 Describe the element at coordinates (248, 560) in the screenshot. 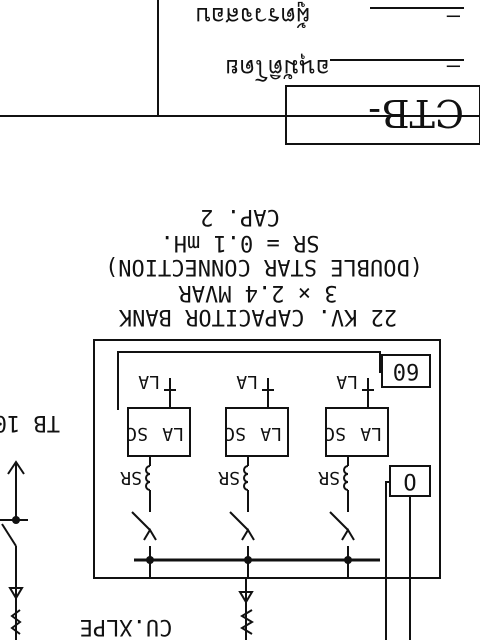

I see `phase-2-bus-node` at that location.